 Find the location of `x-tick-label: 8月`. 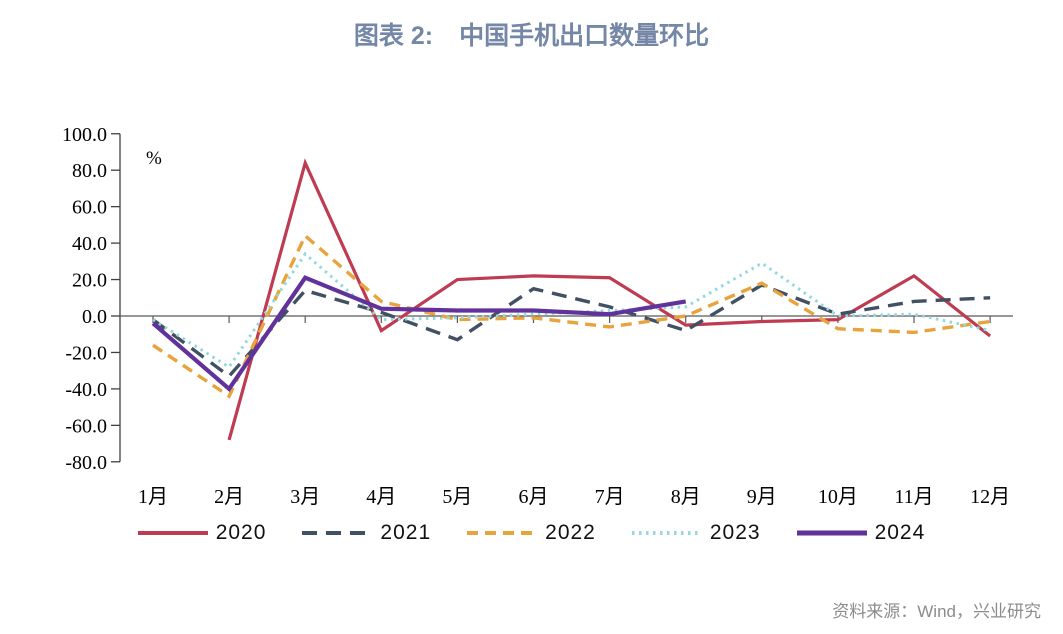

x-tick-label: 8月 is located at coordinates (686, 497).